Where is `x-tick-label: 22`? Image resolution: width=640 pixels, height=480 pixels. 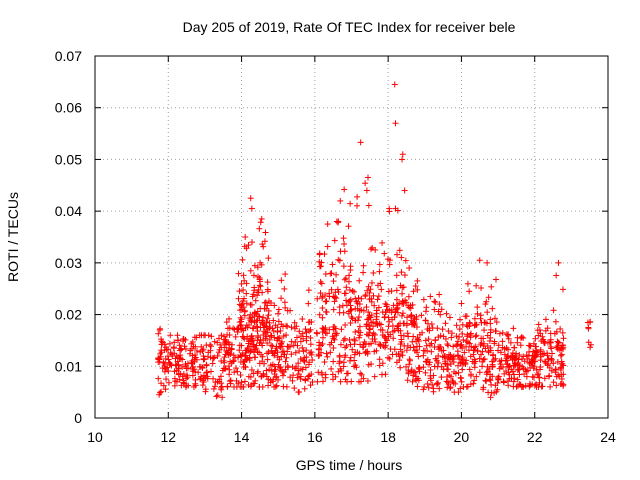 x-tick-label: 22 is located at coordinates (535, 437).